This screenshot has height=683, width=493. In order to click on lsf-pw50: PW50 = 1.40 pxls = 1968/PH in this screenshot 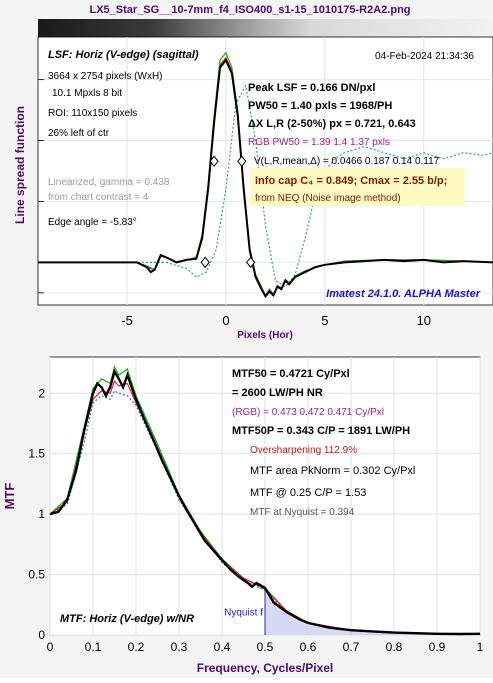, I will do `click(320, 106)`.